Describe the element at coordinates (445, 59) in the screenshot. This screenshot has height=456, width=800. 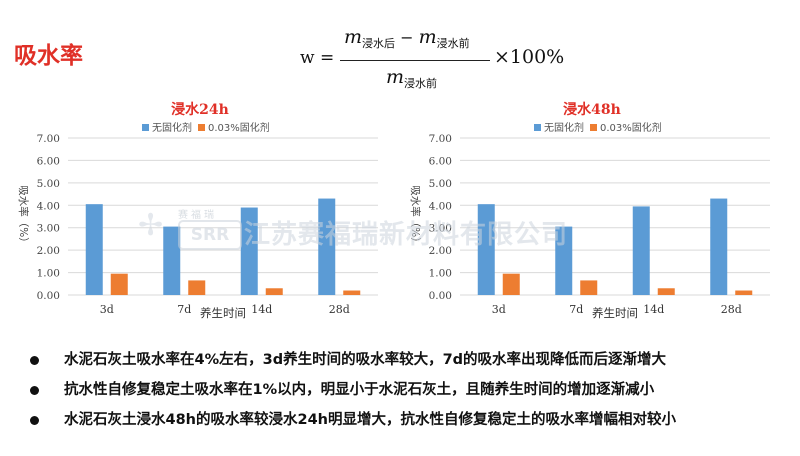
I see `water-absorption-formula: w = m浸水后 − m浸水前 m浸水前 ×100%` at that location.